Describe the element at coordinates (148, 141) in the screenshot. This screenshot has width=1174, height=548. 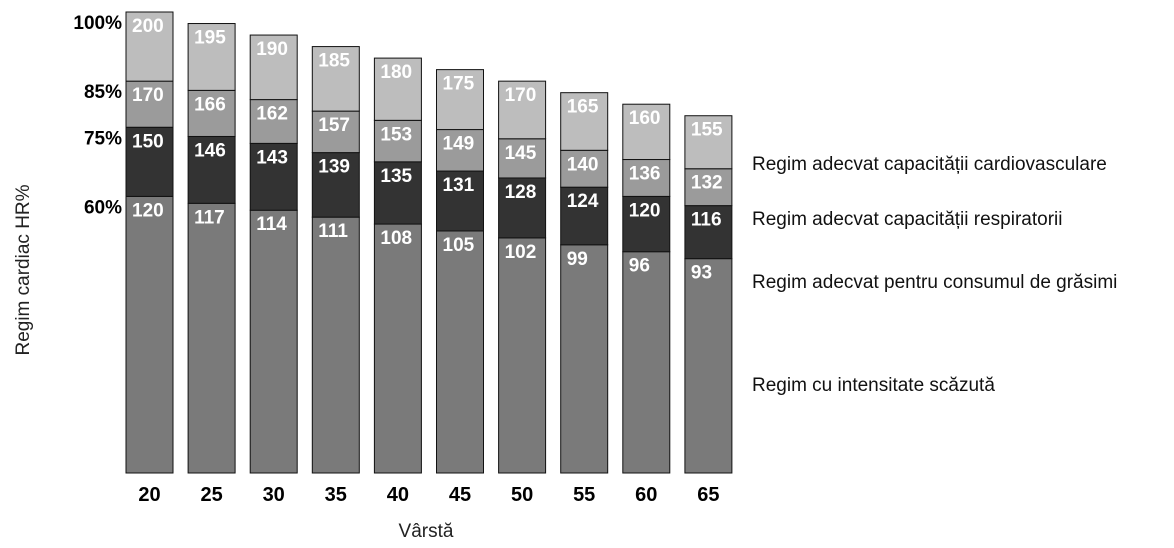
I see `data-label: 150` at that location.